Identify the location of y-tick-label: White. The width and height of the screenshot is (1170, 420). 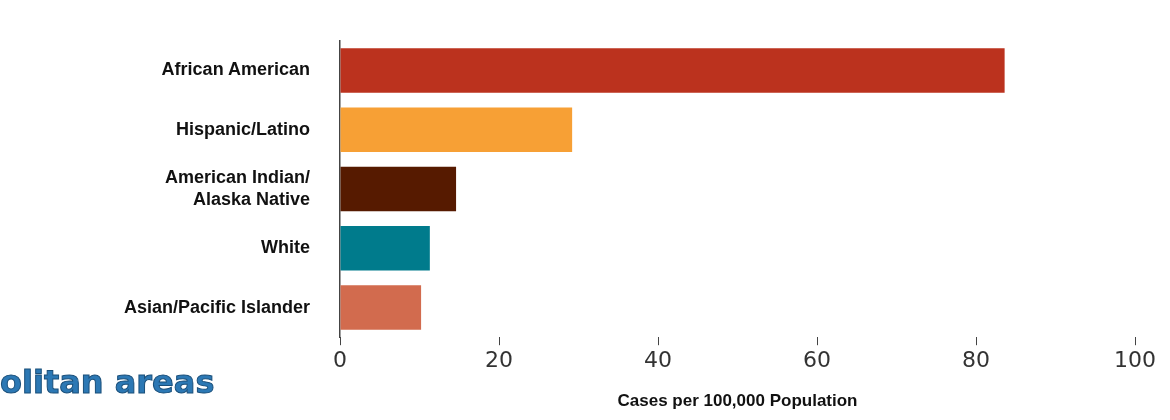
(285, 247).